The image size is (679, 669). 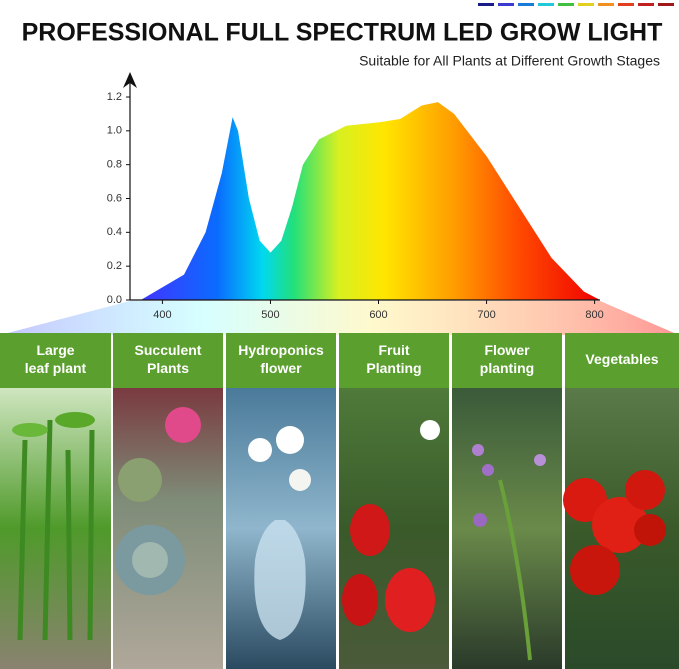 What do you see at coordinates (114, 97) in the screenshot?
I see `y-tick-label: 1.2` at bounding box center [114, 97].